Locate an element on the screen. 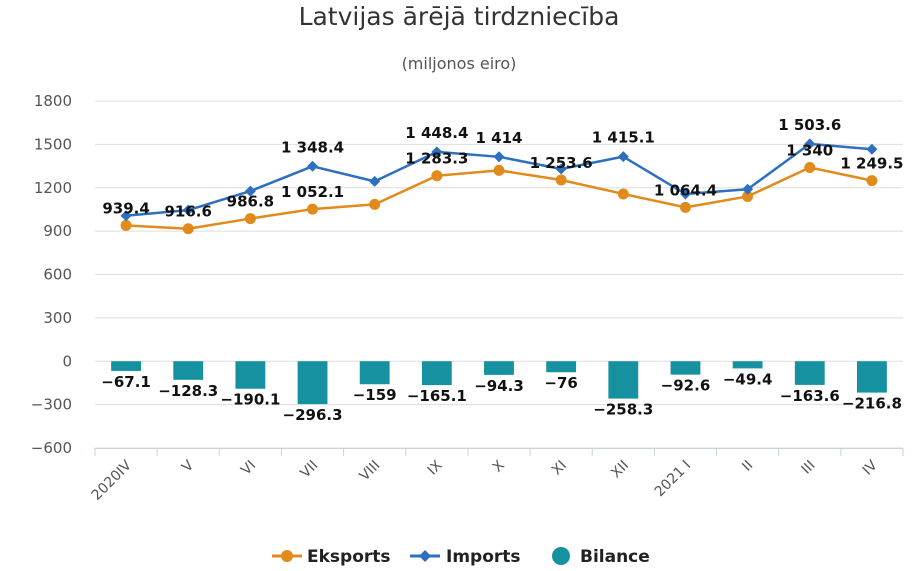 The width and height of the screenshot is (918, 571). x-tick-label: X is located at coordinates (499, 466).